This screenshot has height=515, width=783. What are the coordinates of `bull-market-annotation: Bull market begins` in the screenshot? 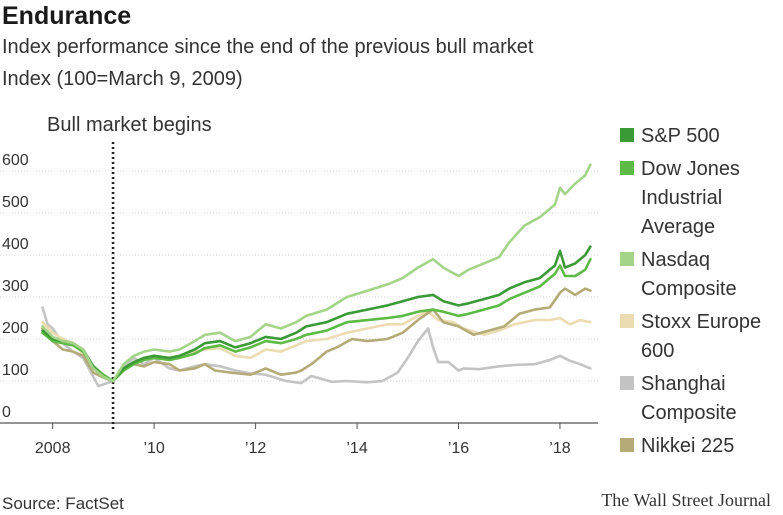 It's located at (129, 271).